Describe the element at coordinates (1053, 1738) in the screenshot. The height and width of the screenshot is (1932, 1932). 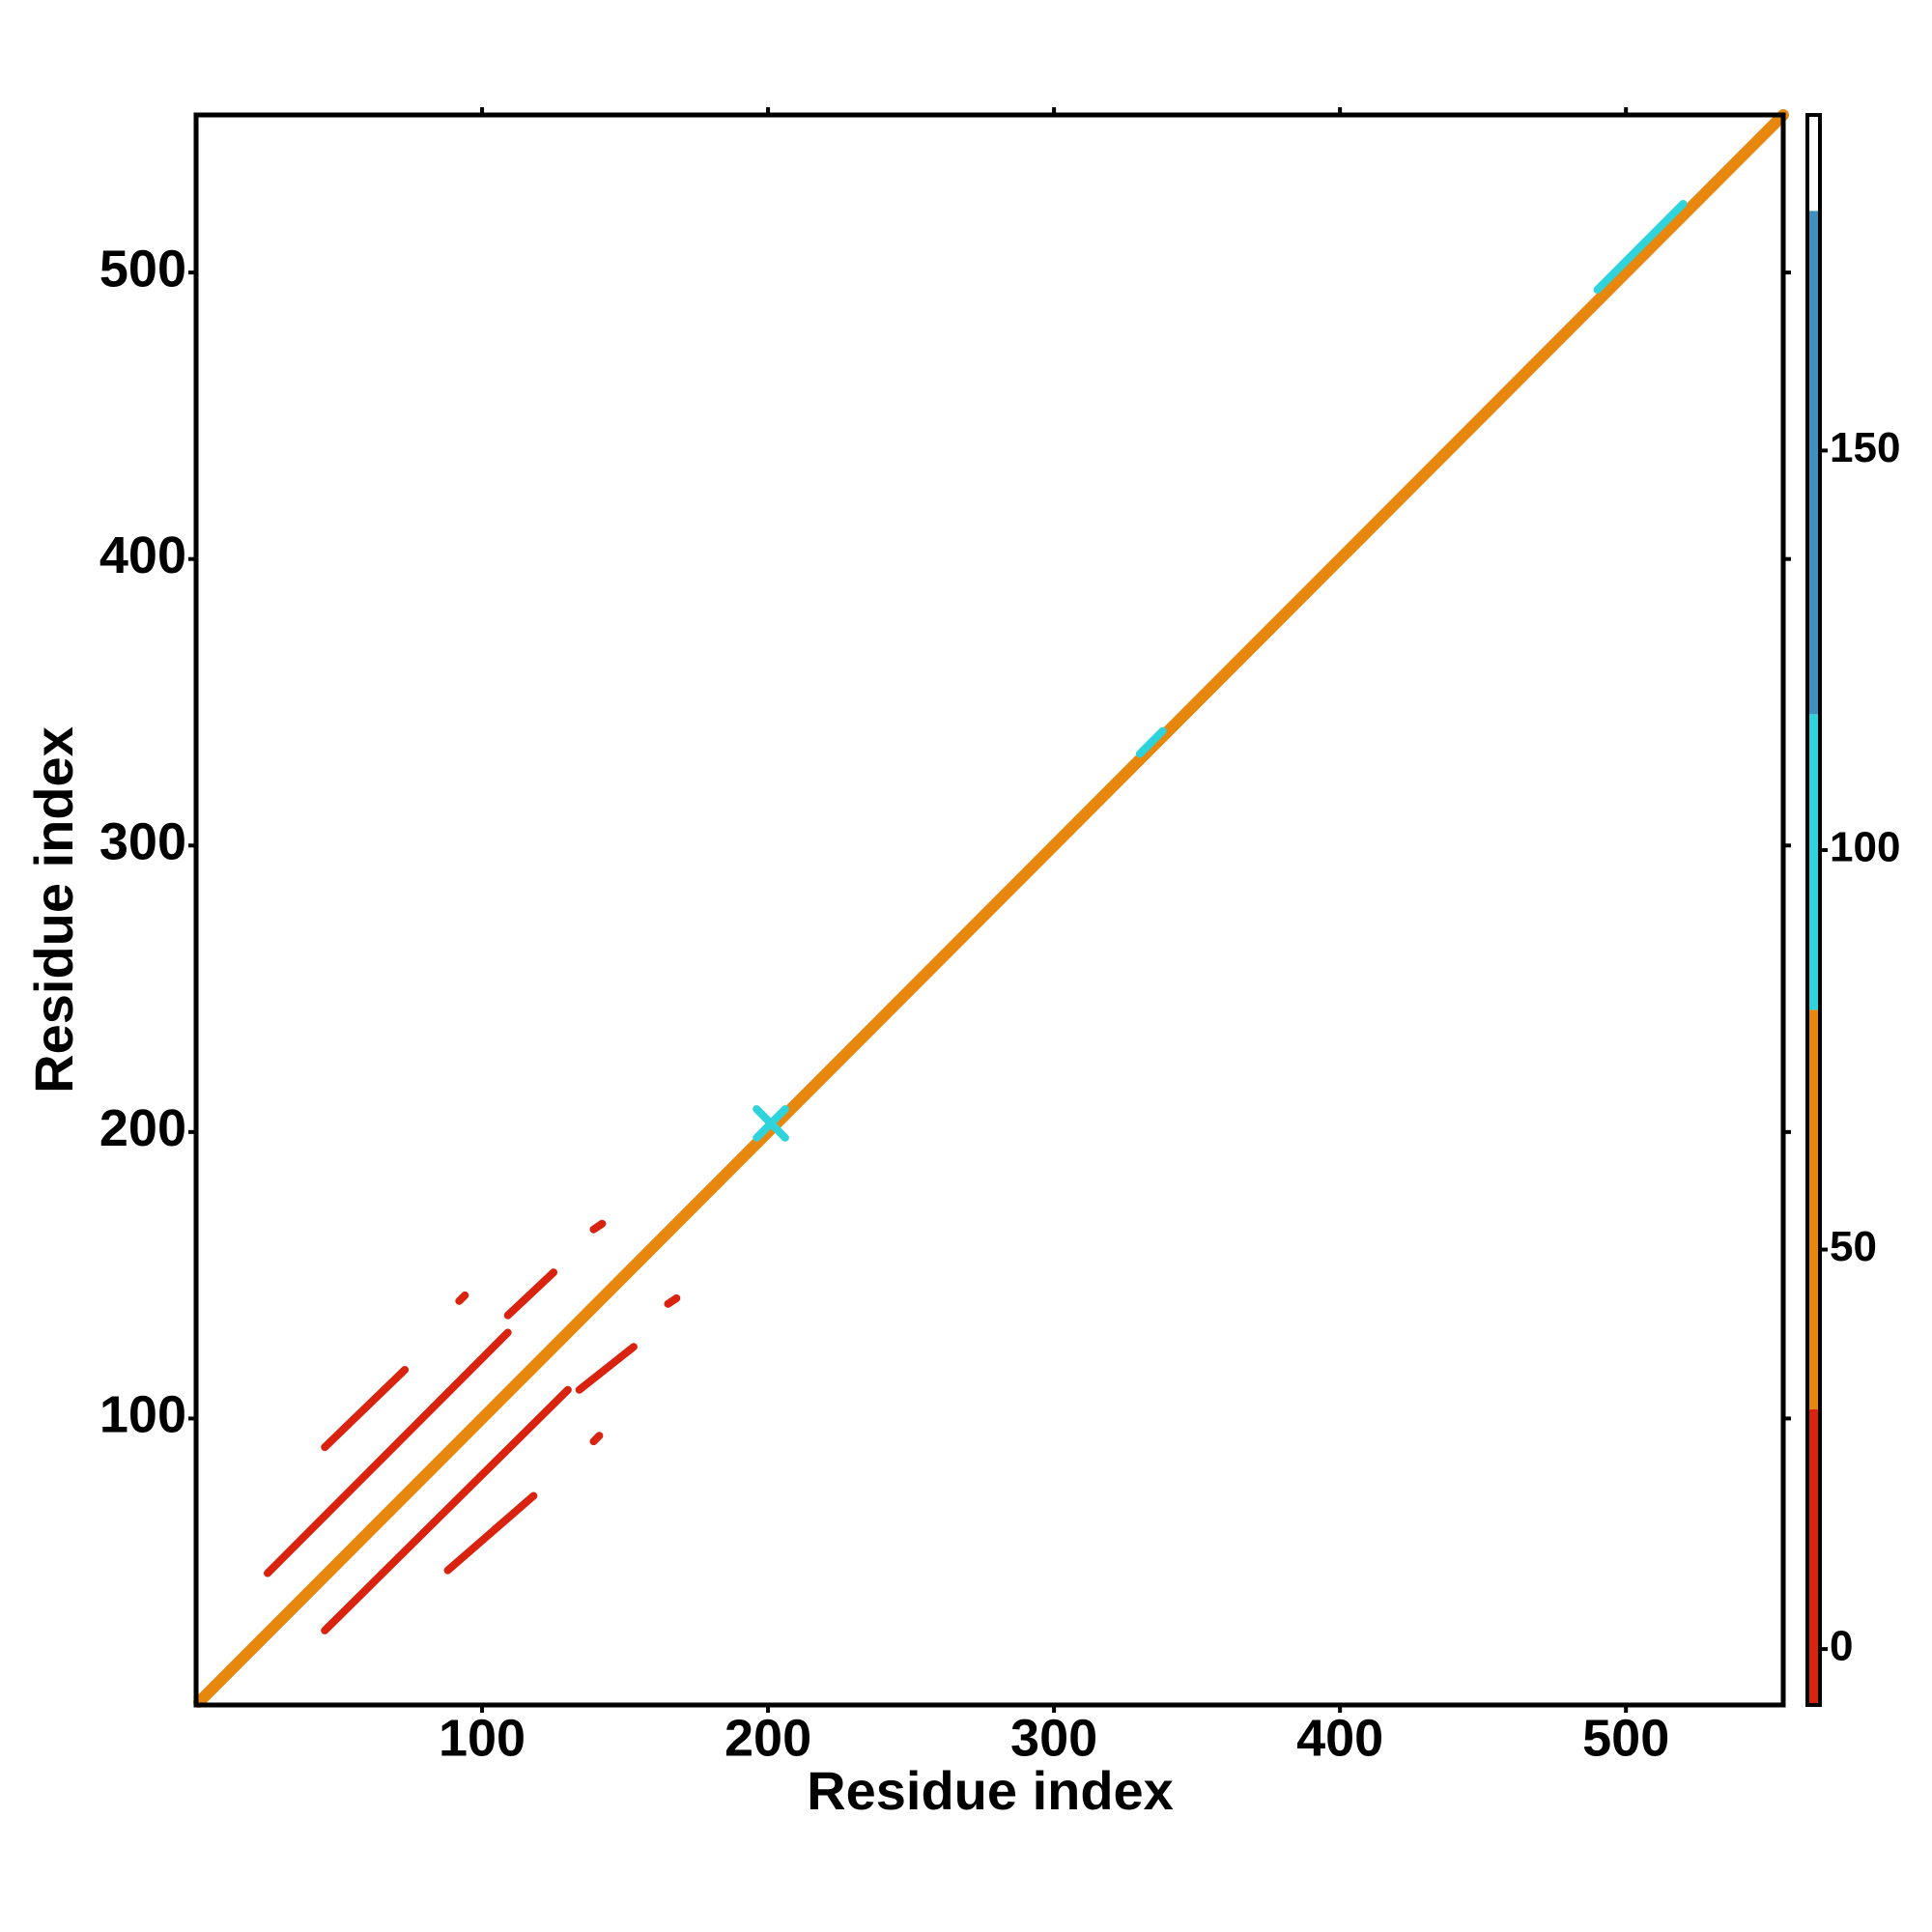
I see `x-tick-label: 300` at that location.